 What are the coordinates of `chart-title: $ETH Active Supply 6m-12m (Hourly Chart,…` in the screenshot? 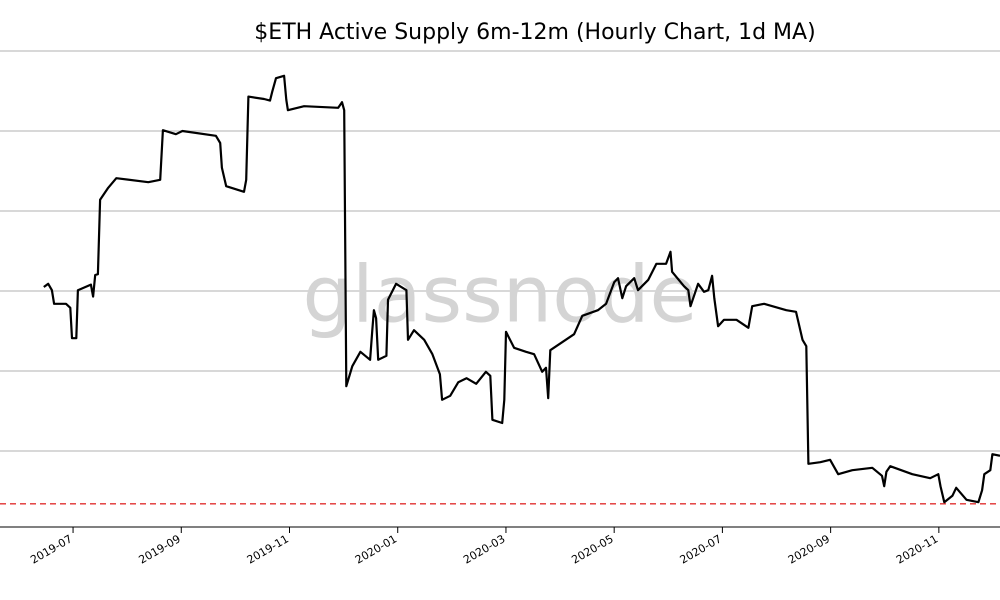 It's located at (534, 32).